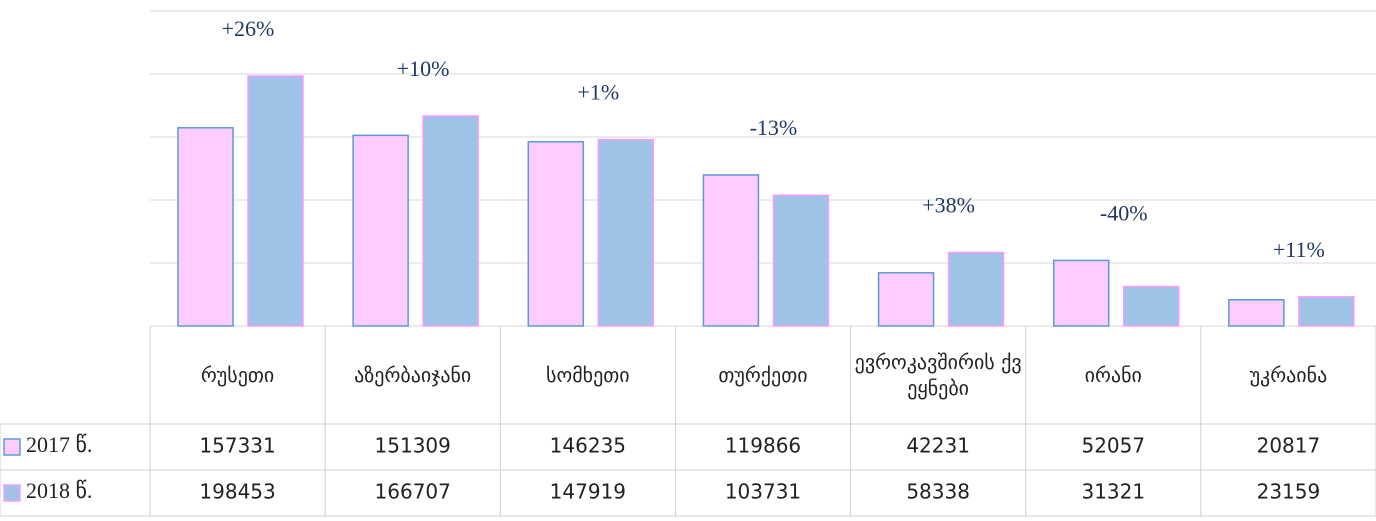  I want to click on category-label: თურქეთი, so click(763, 375).